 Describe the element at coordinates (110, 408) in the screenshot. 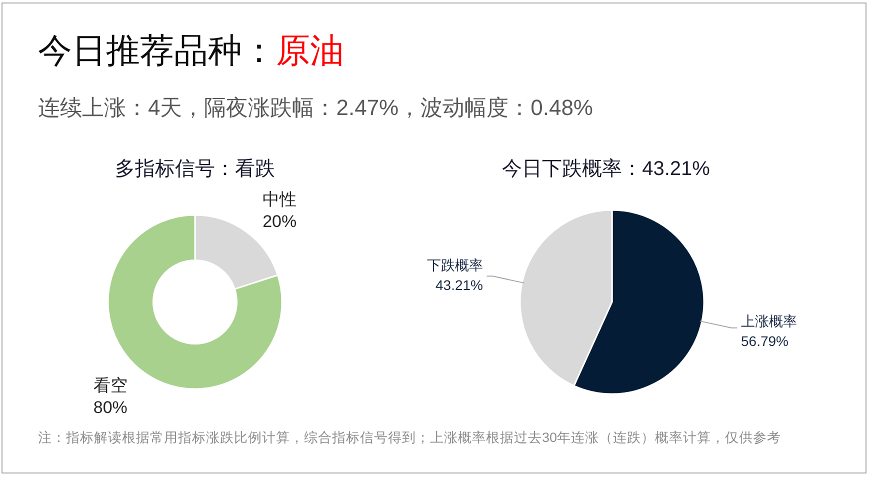

I see `data-label: 80%` at that location.